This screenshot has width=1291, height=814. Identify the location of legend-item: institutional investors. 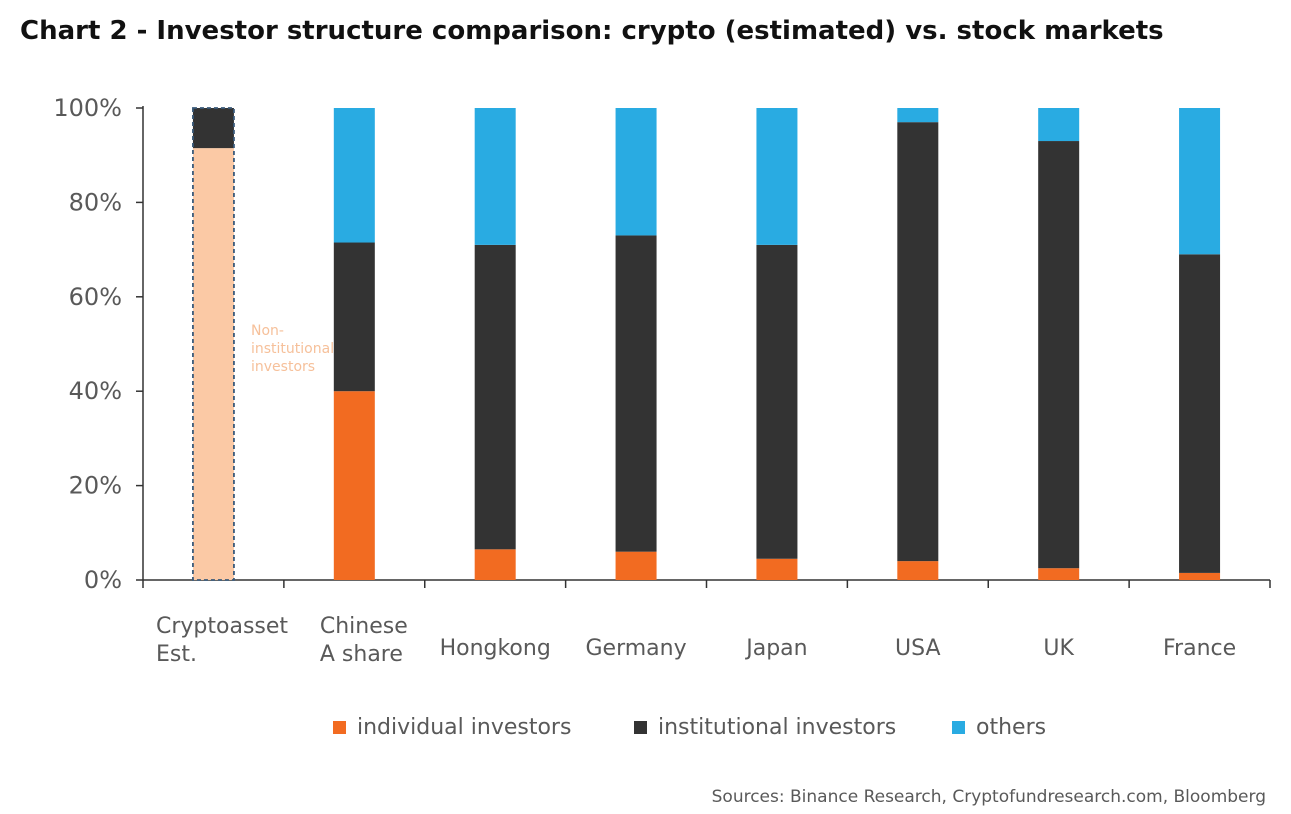
(765, 727).